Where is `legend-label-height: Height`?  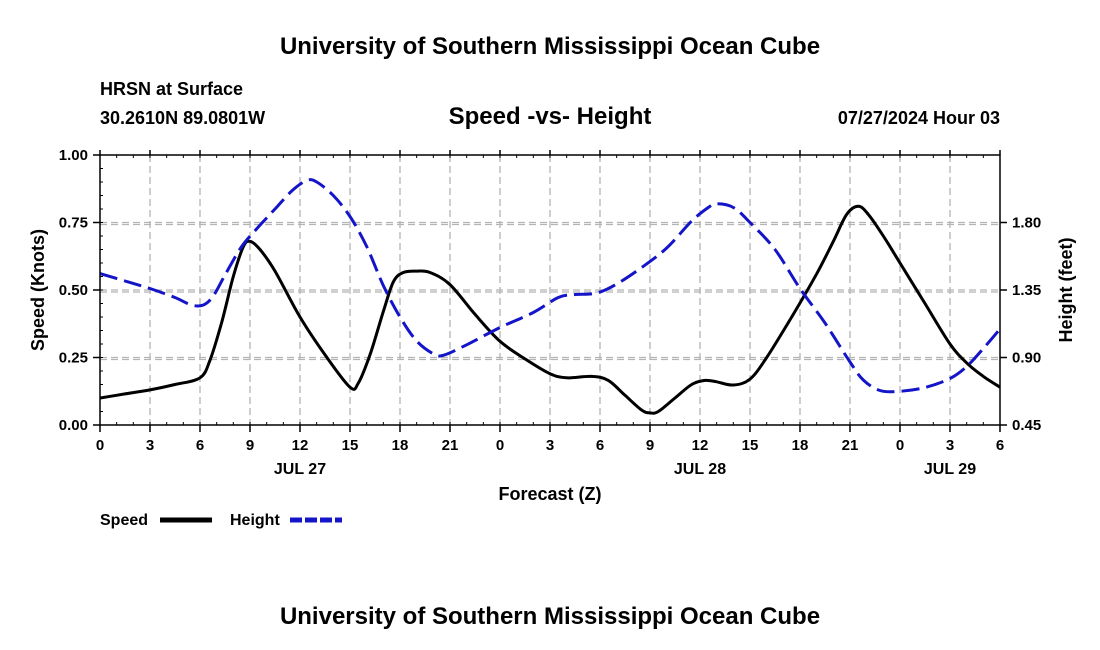
legend-label-height: Height is located at coordinates (255, 520).